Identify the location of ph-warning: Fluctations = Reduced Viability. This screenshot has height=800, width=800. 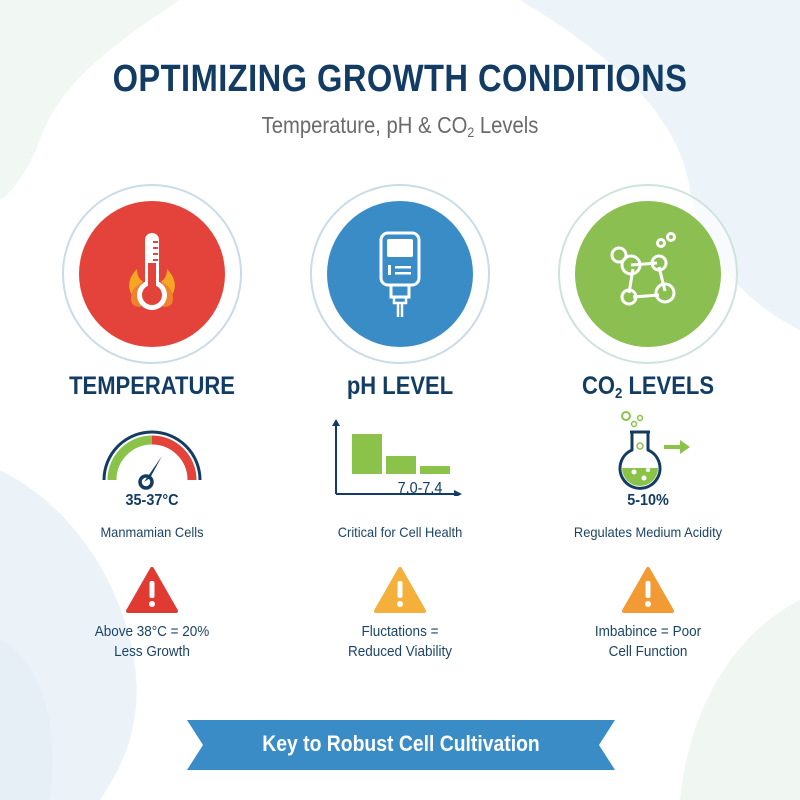
(400, 641).